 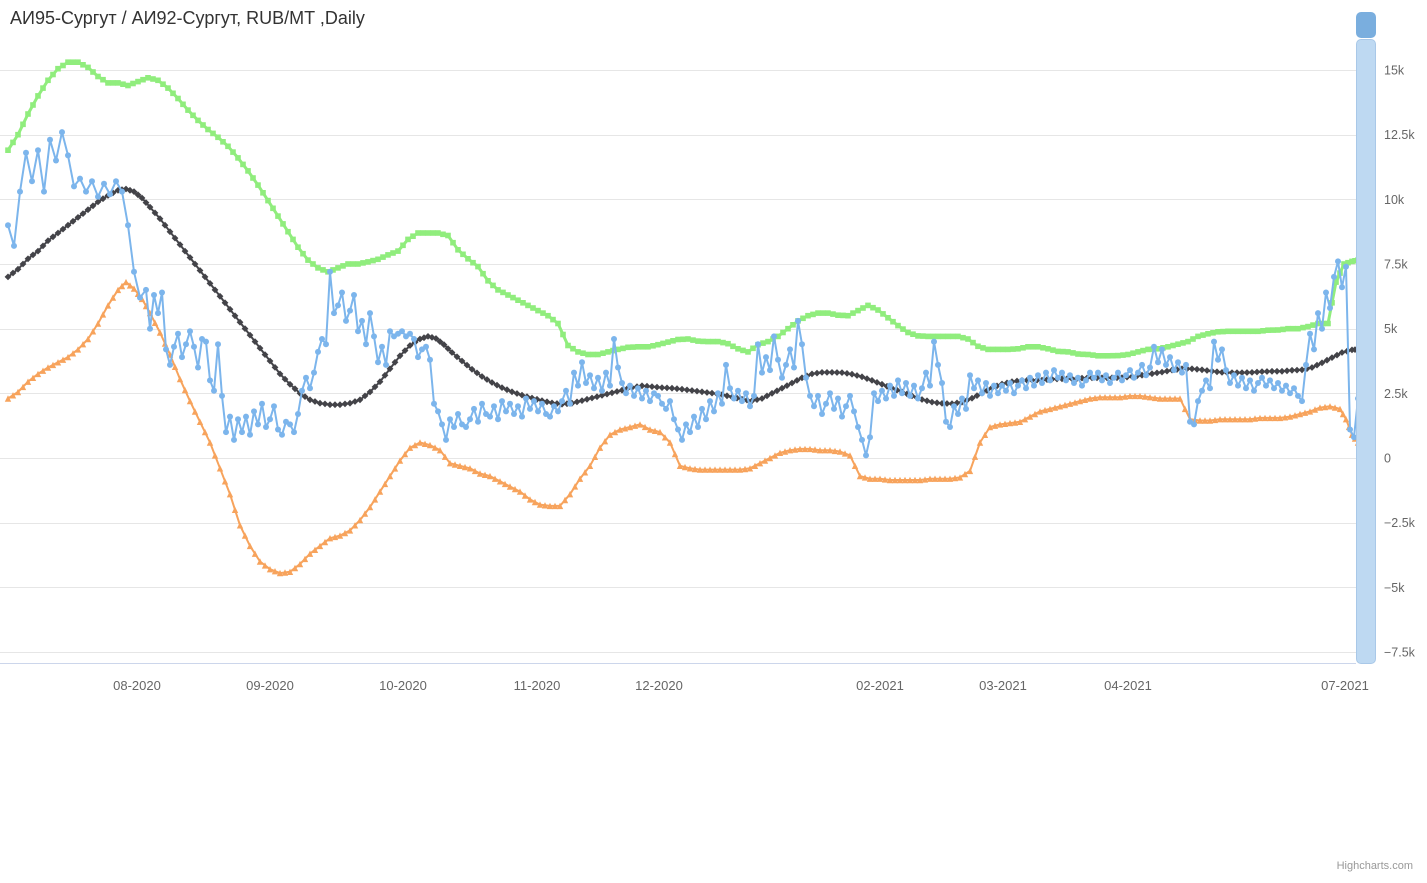 I want to click on svg-text: 03-2021, so click(x=1003, y=685).